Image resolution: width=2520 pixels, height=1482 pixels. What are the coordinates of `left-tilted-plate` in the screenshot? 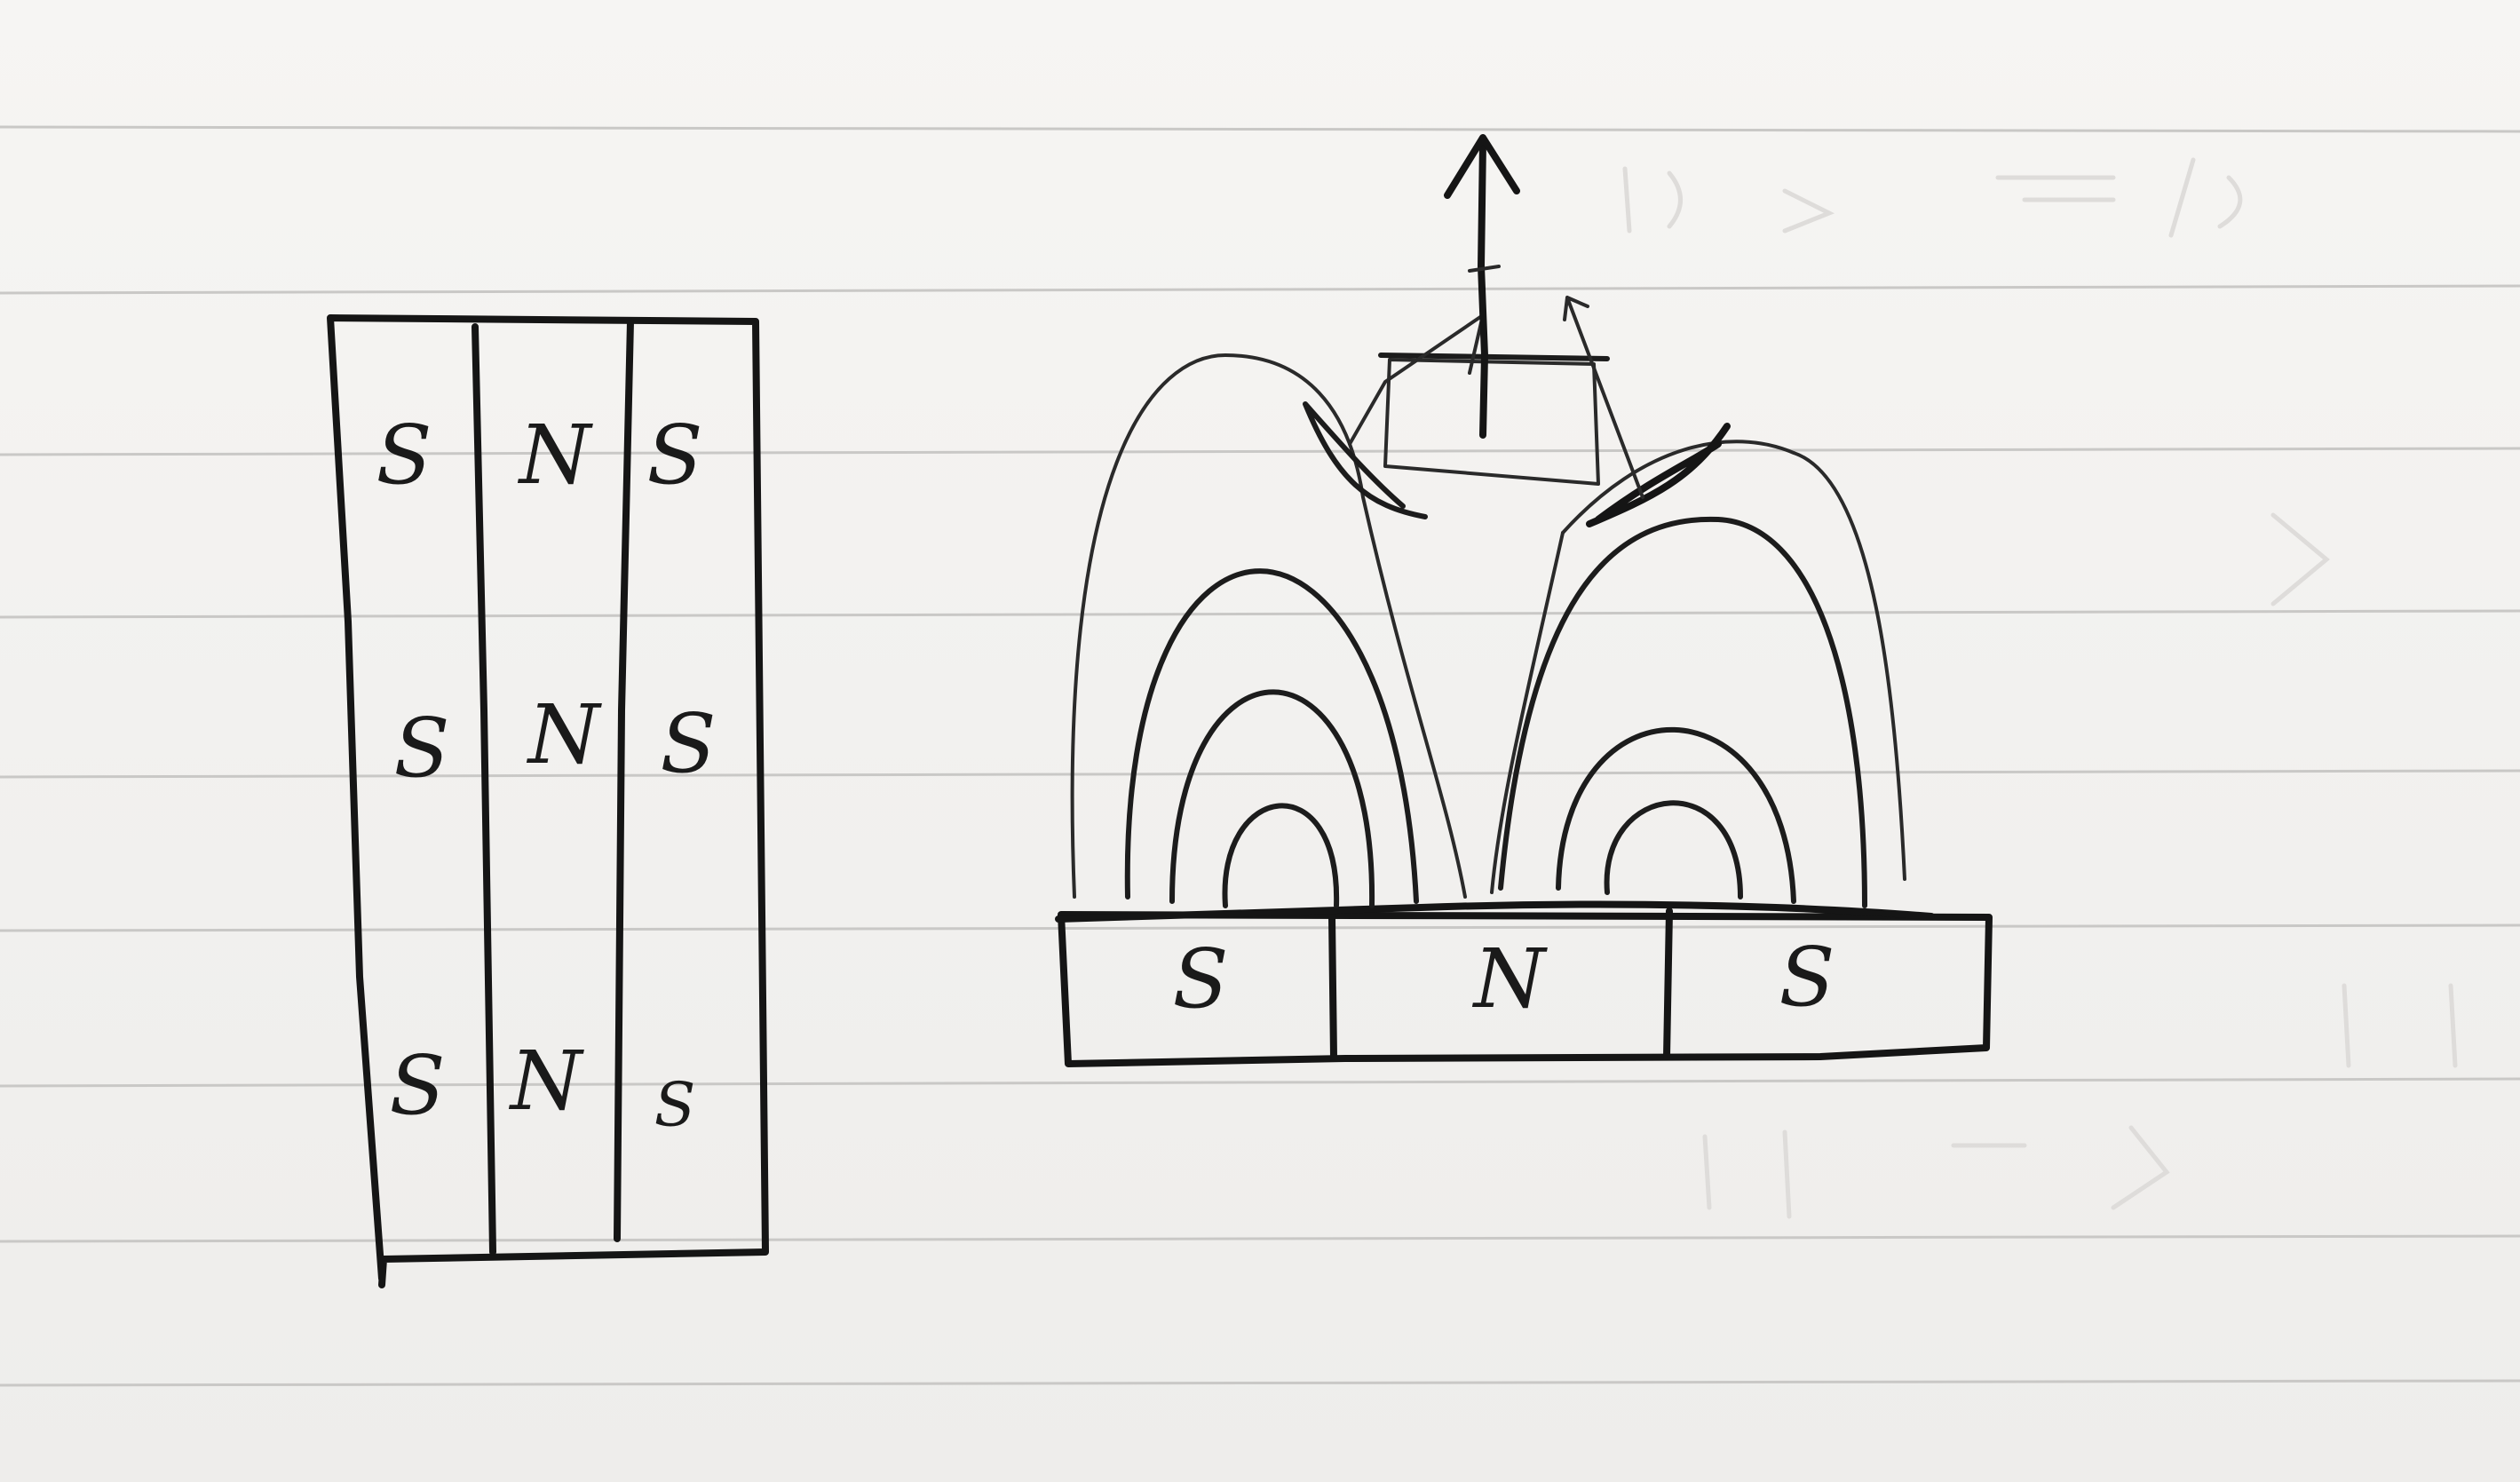 It's located at (1365, 460).